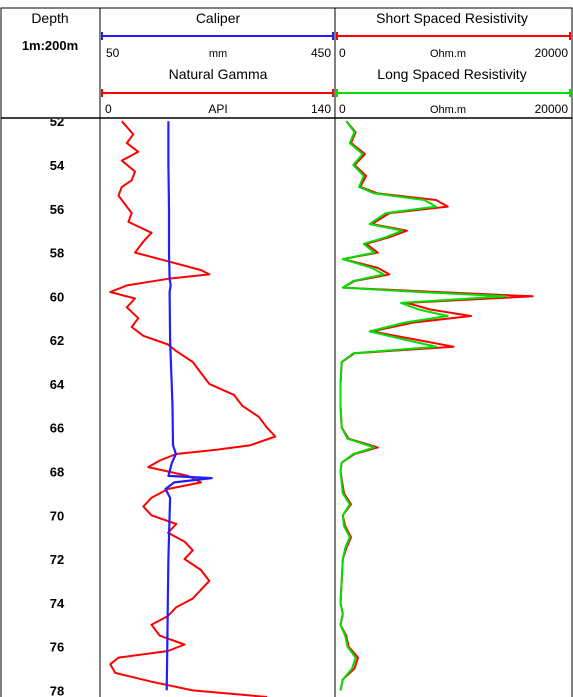 The height and width of the screenshot is (697, 573). Describe the element at coordinates (57, 472) in the screenshot. I see `depth-tick-label: 68` at that location.